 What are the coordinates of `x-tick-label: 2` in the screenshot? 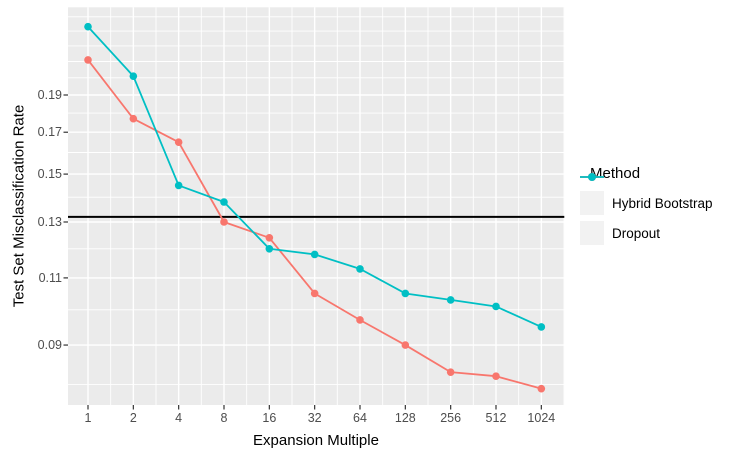 It's located at (133, 418).